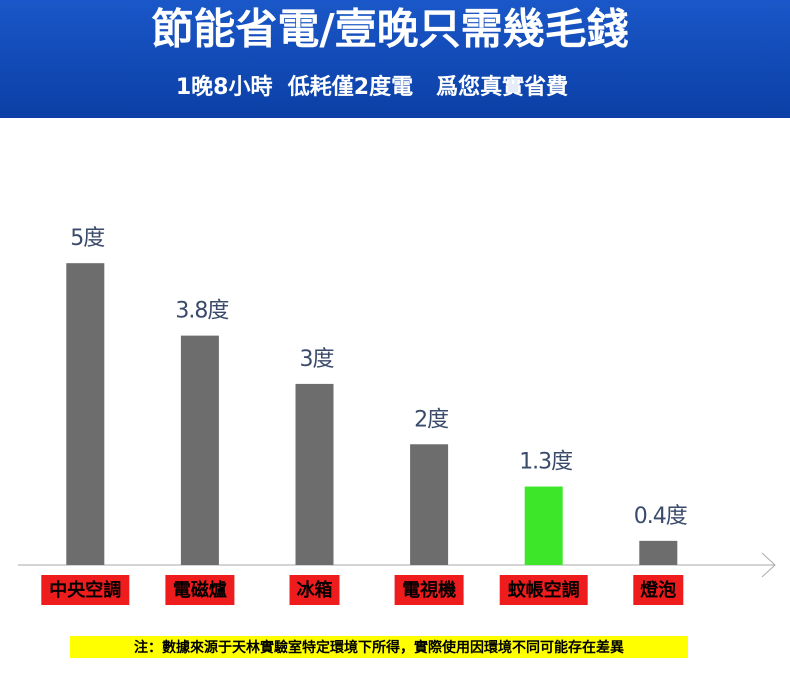 The width and height of the screenshot is (790, 681). What do you see at coordinates (372, 87) in the screenshot?
I see `chart-subtitle: 1晚8小時 低耗僅2度電 爲您真實省費` at bounding box center [372, 87].